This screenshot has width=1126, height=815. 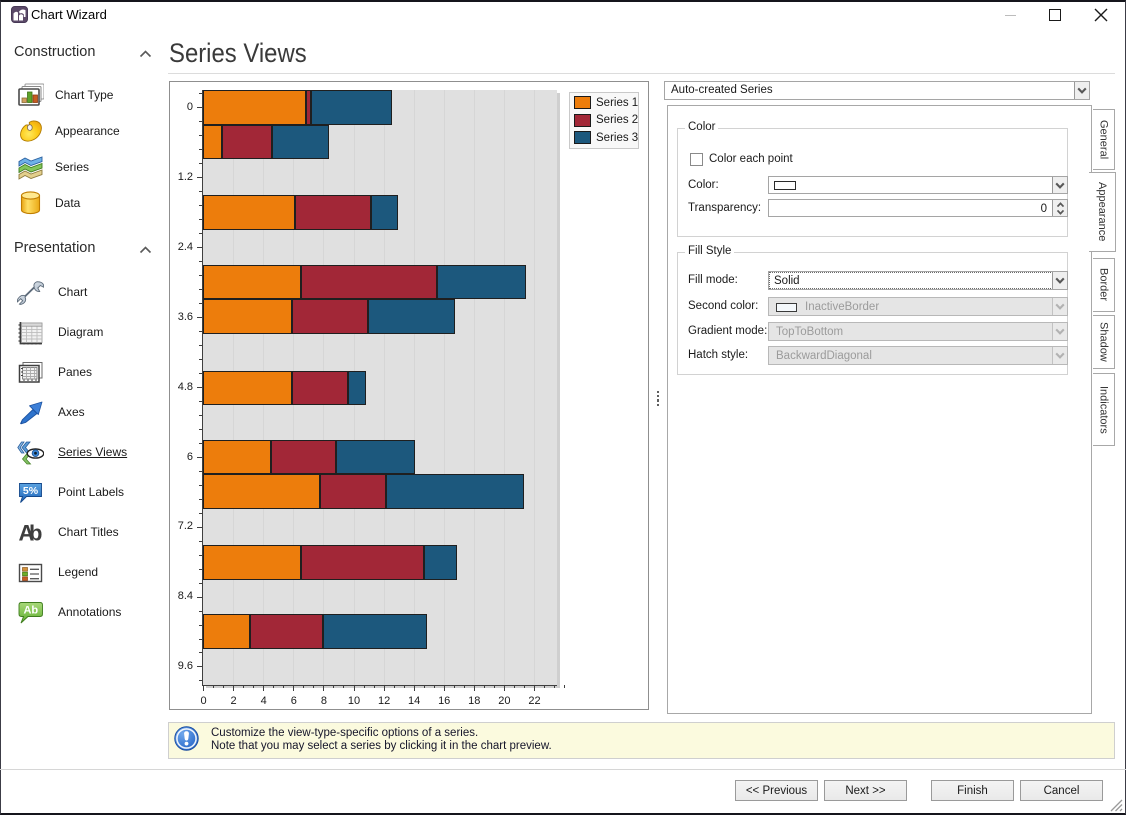 What do you see at coordinates (31, 491) in the screenshot?
I see `svg-text: 5%` at bounding box center [31, 491].